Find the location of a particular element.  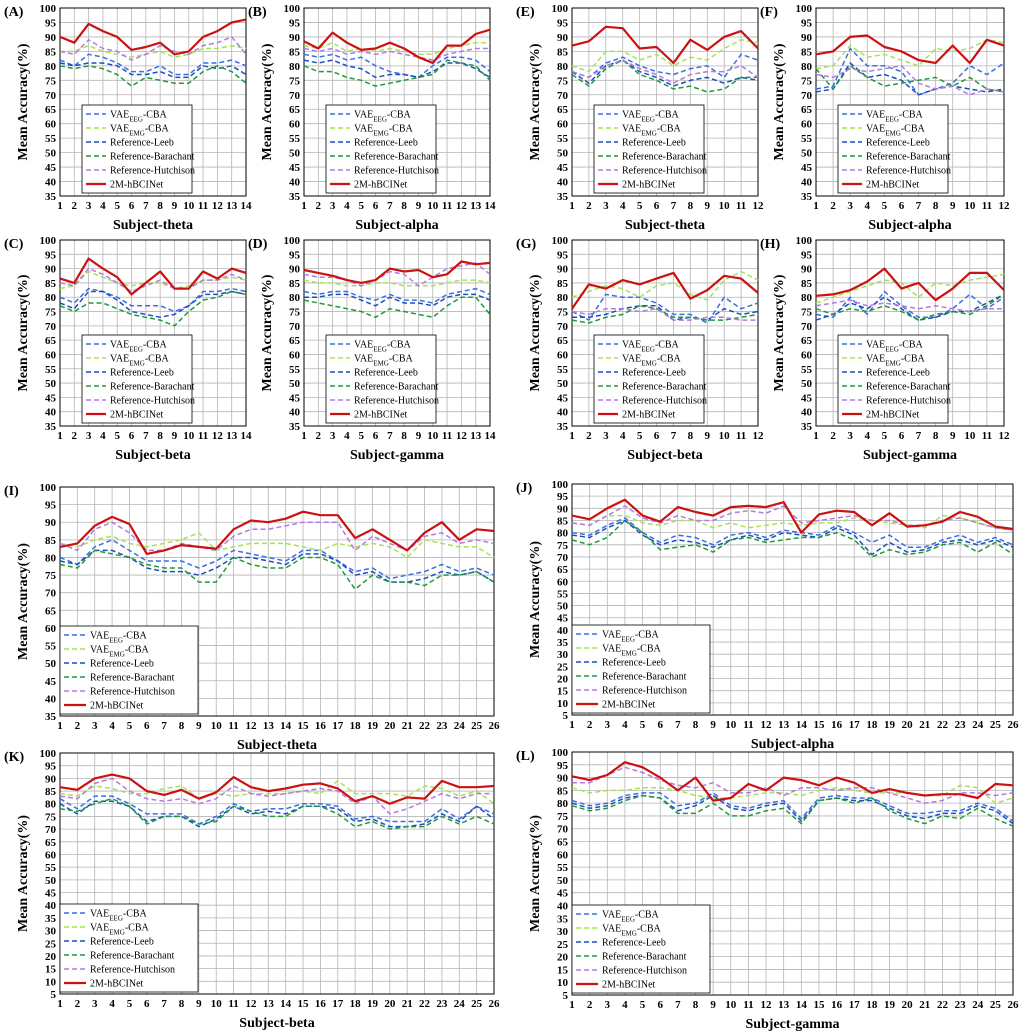

y-tick-label: 10 is located at coordinates (563, 704).